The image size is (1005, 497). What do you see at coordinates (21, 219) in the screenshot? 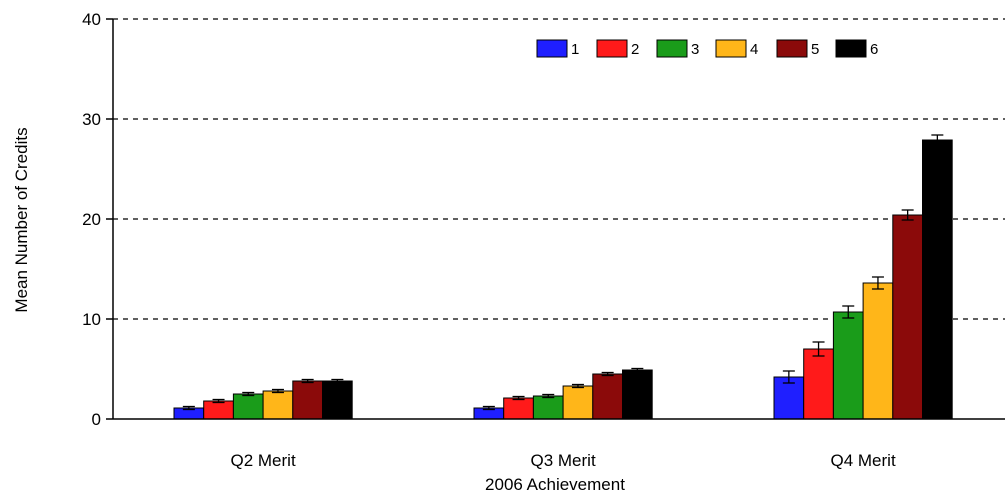
I see `y-axis-title: Mean Number of Credits` at bounding box center [21, 219].